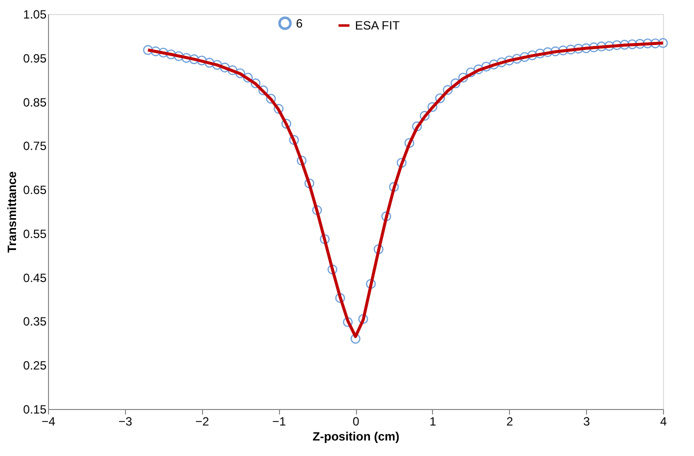 Image resolution: width=694 pixels, height=456 pixels. I want to click on y-tick-label: 0.85, so click(35, 102).